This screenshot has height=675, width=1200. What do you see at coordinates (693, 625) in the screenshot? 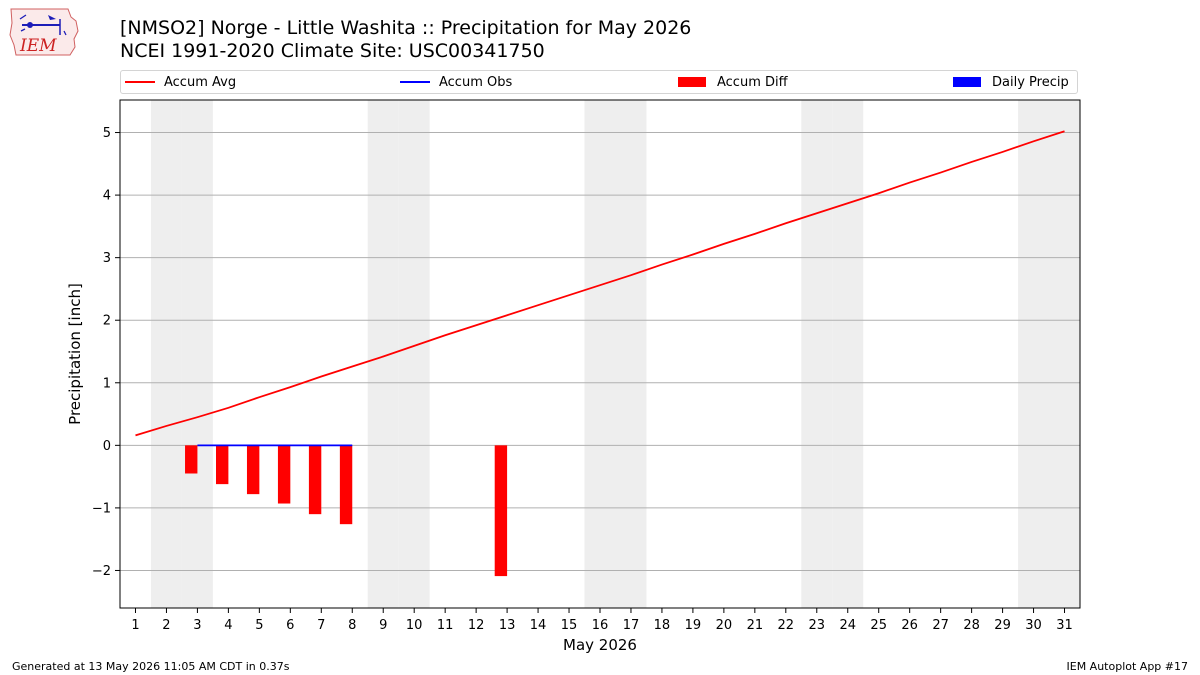
I see `x-tick-label: 19` at bounding box center [693, 625].